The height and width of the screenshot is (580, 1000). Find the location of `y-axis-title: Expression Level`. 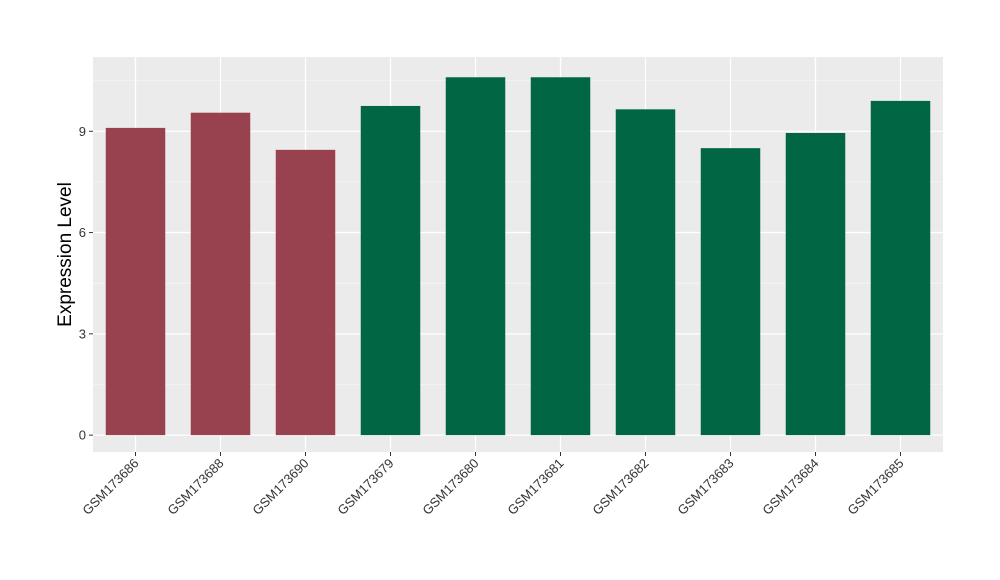

y-axis-title: Expression Level is located at coordinates (65, 254).